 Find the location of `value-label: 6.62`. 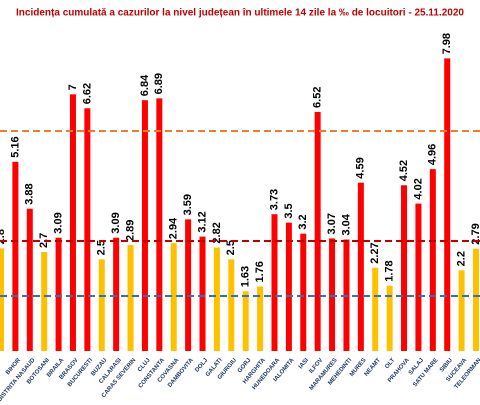

value-label: 6.62 is located at coordinates (87, 93).